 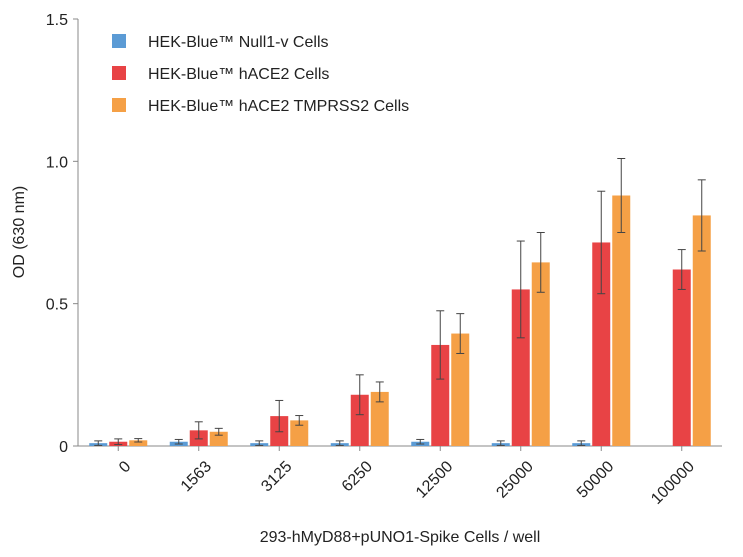 What do you see at coordinates (435, 480) in the screenshot?
I see `x-tick-label: 12500` at bounding box center [435, 480].